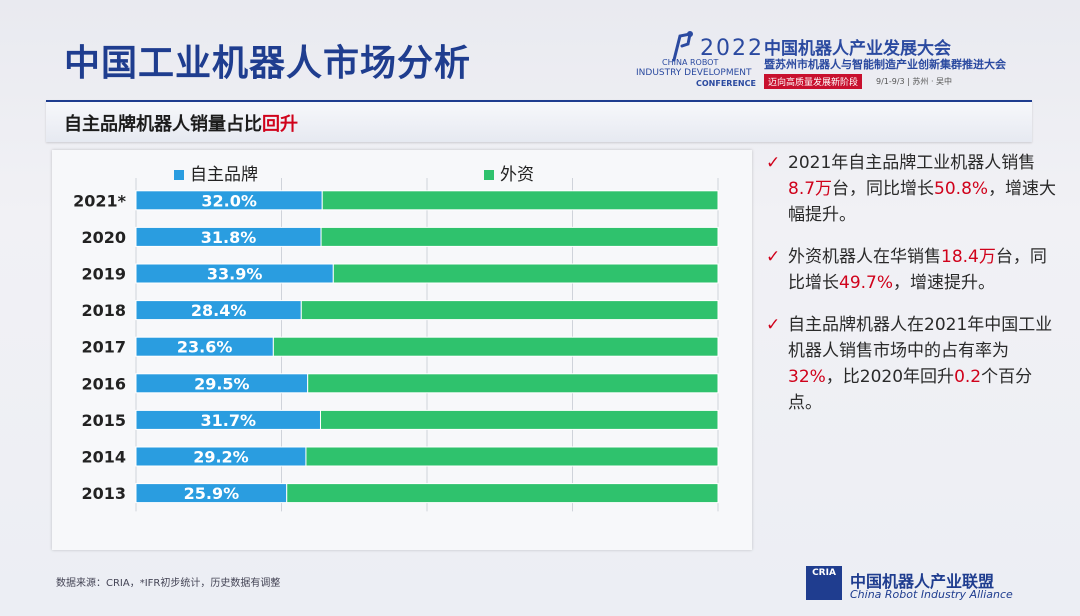  Describe the element at coordinates (810, 189) in the screenshot. I see `note-highlight: 8.7万` at that location.